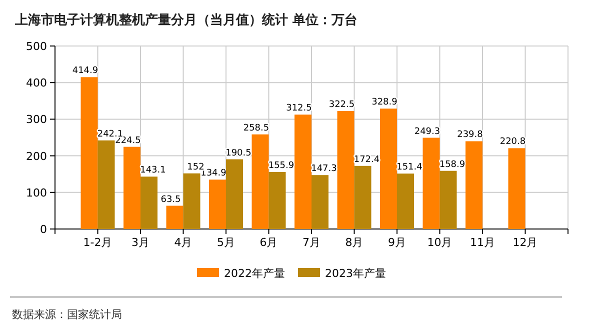 The width and height of the screenshot is (590, 330). What do you see at coordinates (269, 242) in the screenshot?
I see `x-tick-label: 6月` at bounding box center [269, 242].